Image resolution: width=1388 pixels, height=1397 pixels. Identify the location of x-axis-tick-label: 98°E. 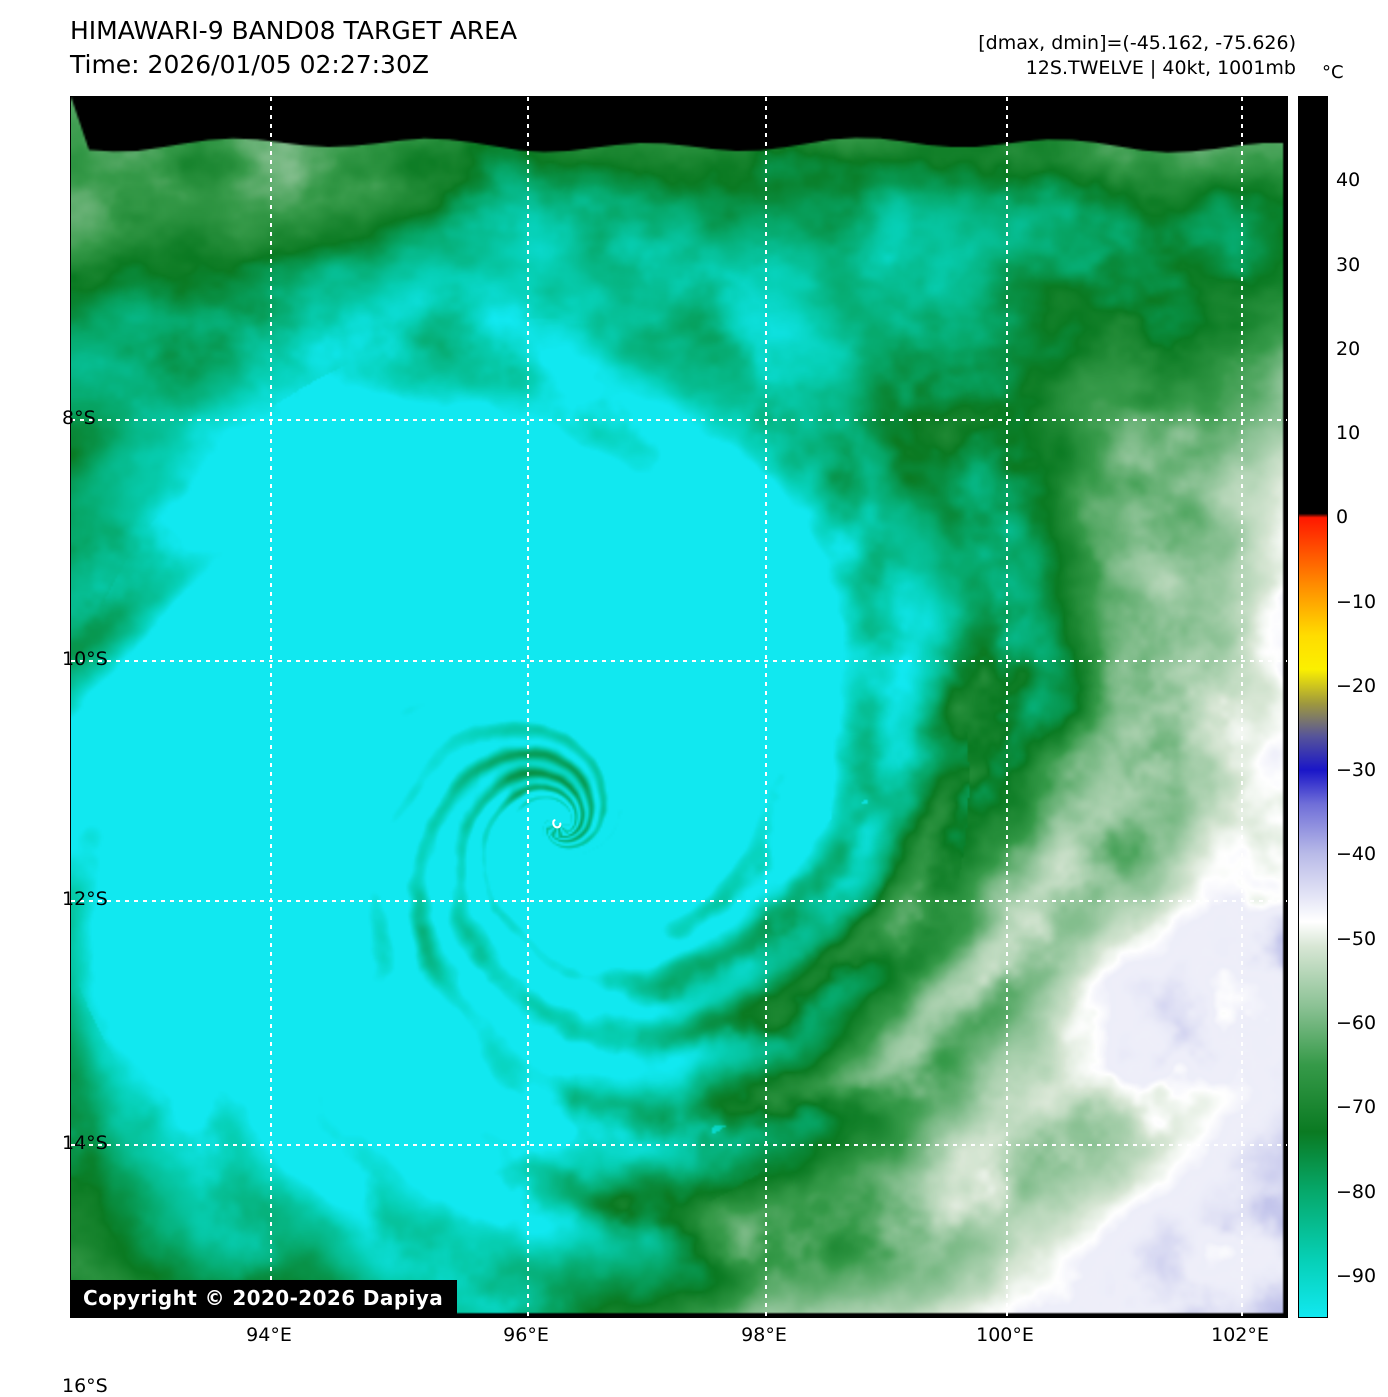
(764, 1335).